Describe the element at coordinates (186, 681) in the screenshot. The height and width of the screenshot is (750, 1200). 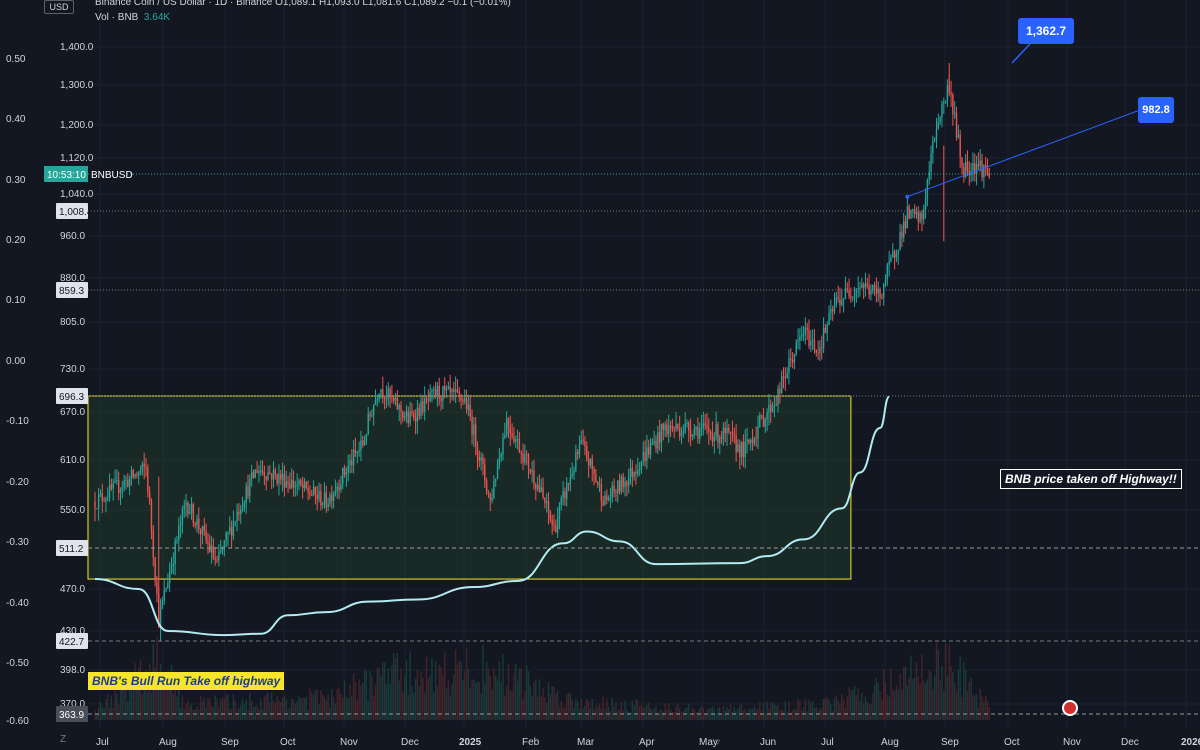
I see `highway-banner: BNB's Bull Run Take off highway` at that location.